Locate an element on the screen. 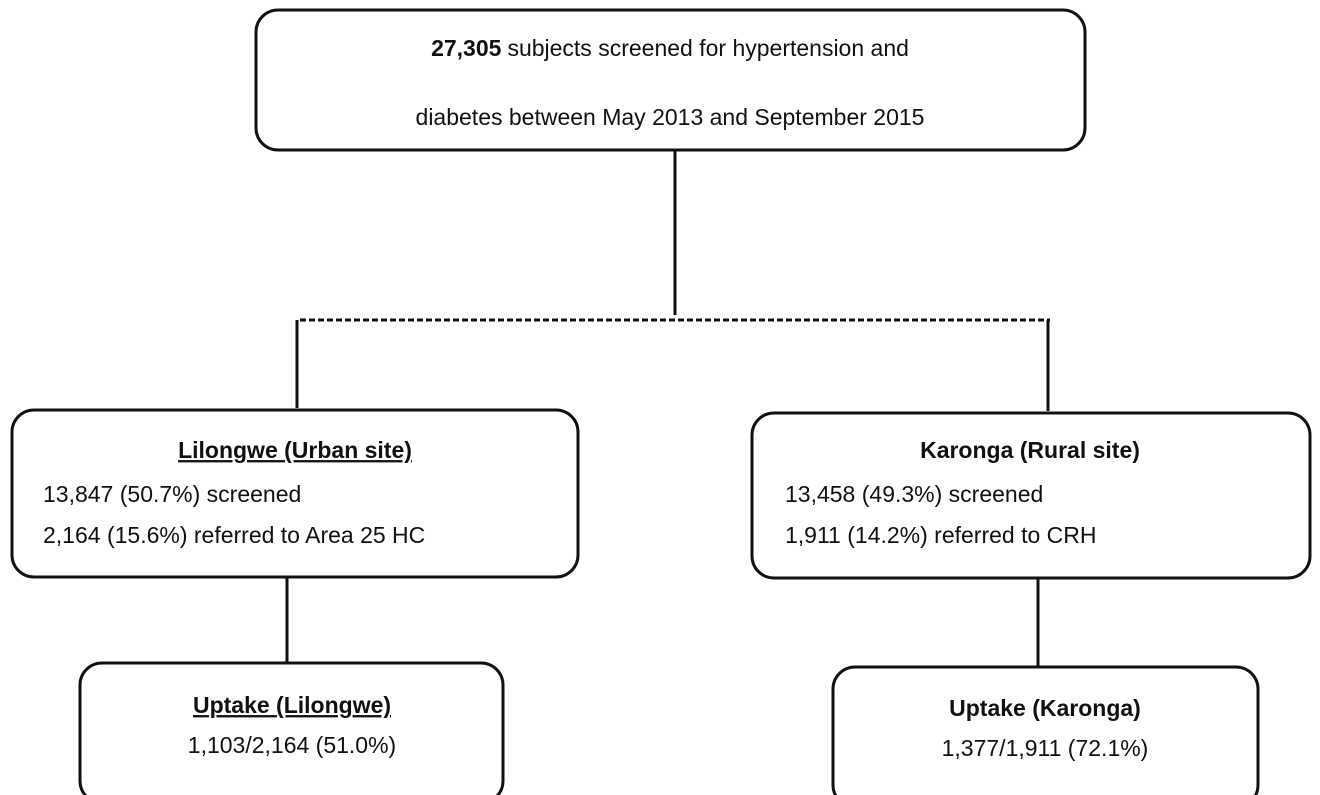  screened-count: 27,305 is located at coordinates (466, 48).